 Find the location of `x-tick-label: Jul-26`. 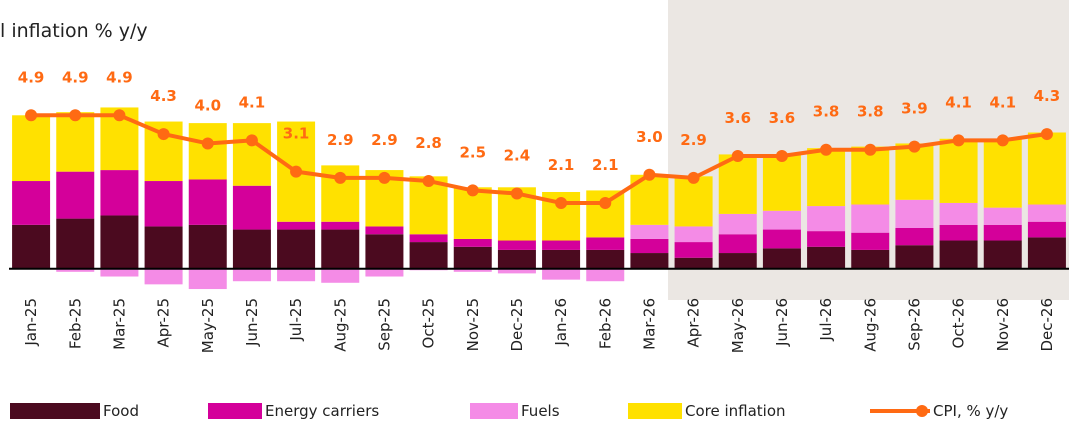

x-tick-label: Jul-26 is located at coordinates (826, 320).